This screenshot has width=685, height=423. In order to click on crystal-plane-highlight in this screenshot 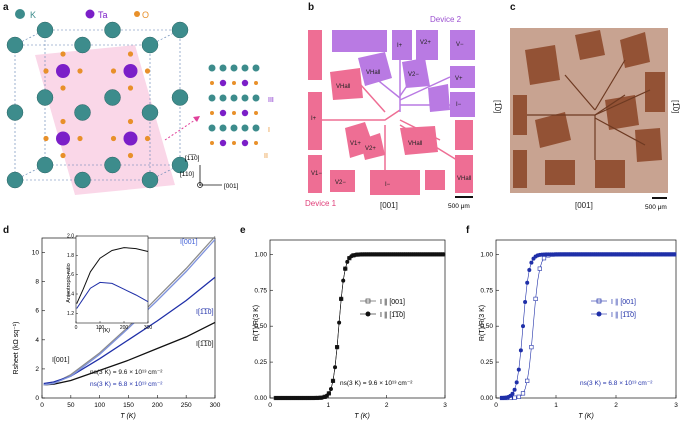, I will do `click(105, 120)`.